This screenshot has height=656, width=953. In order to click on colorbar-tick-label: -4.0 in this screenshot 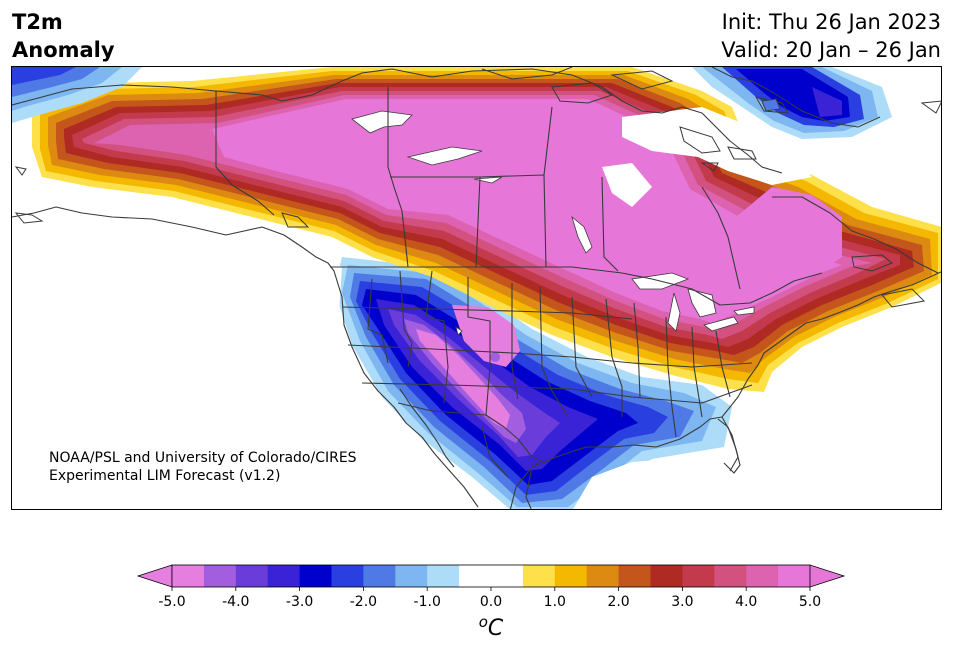, I will do `click(235, 602)`.